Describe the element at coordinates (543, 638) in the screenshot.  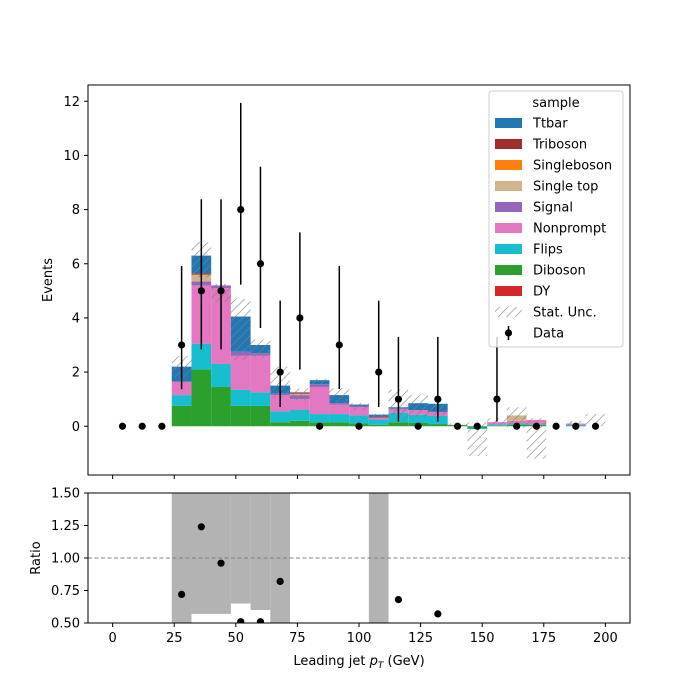
I see `ratio-x-tick-label-7: 175` at that location.